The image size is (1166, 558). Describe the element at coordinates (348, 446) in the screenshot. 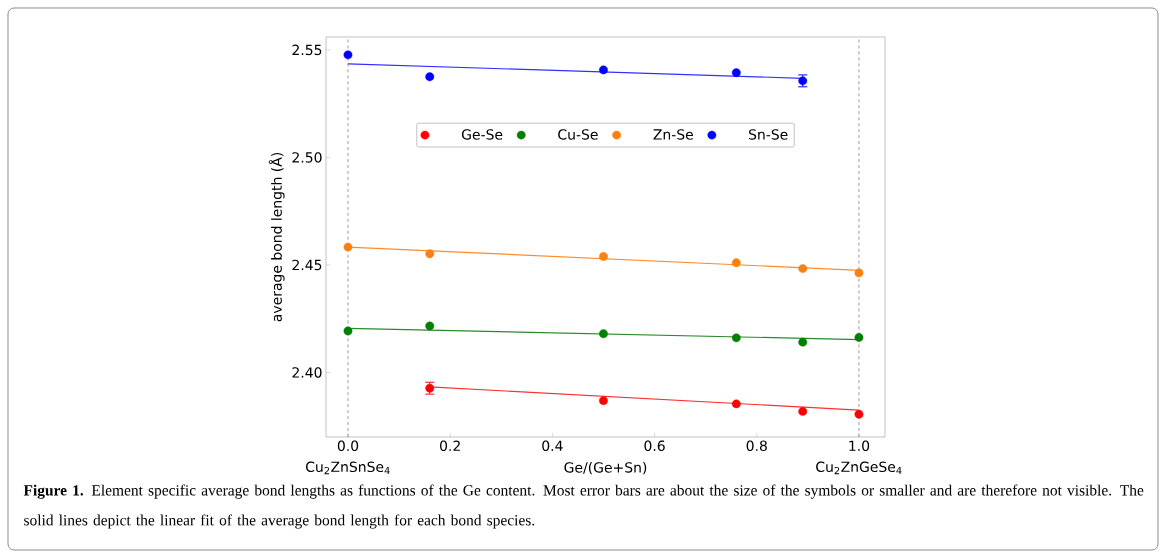

I see `x-tick-label: 0.0` at that location.